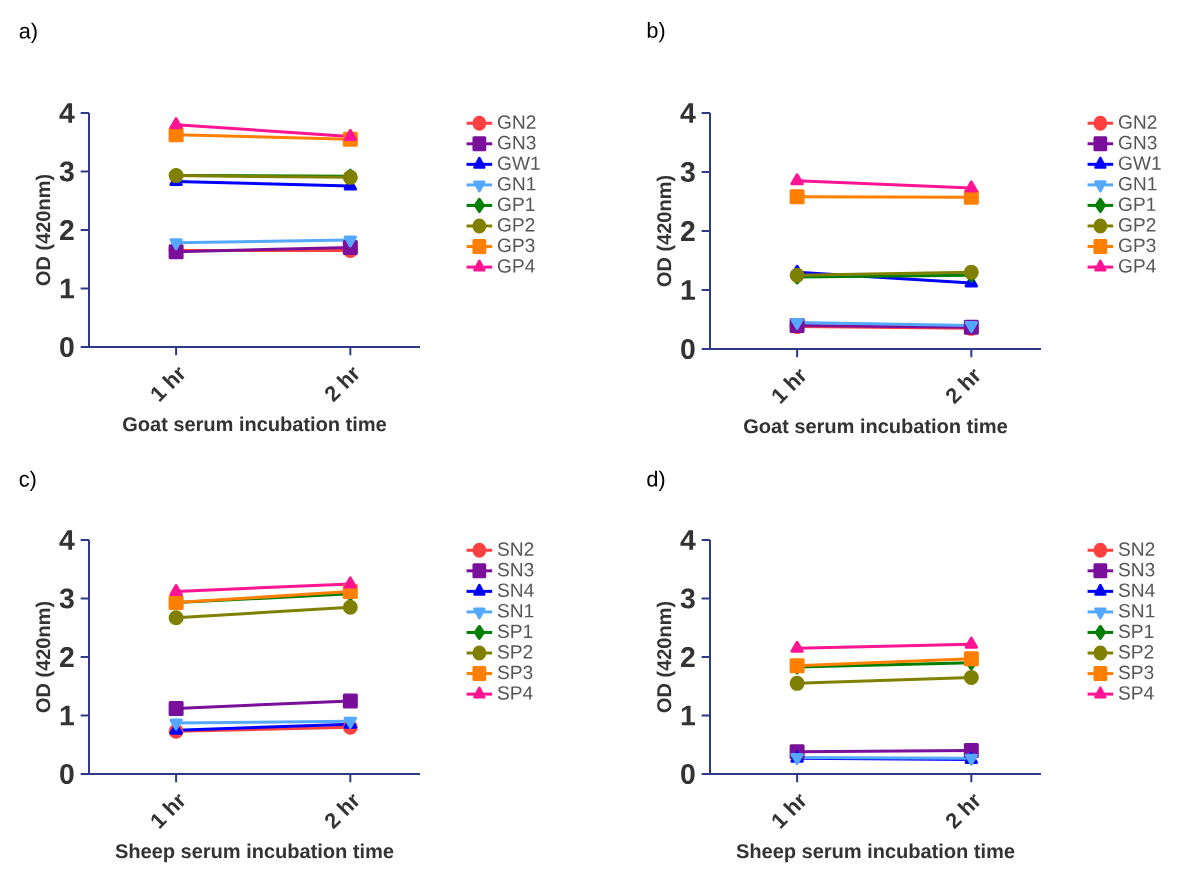 The height and width of the screenshot is (880, 1182). I want to click on chart-title: a), so click(28, 32).